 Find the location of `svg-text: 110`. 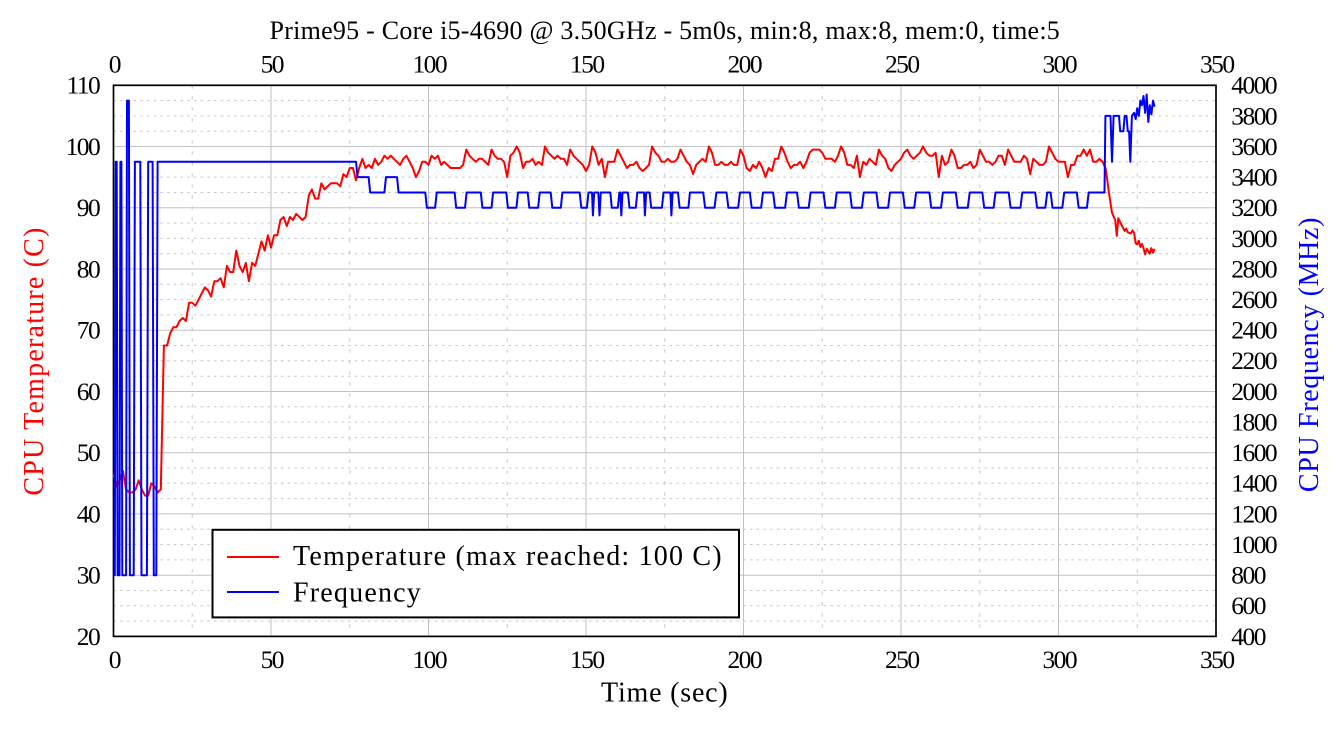

svg-text: 110 is located at coordinates (83, 85).